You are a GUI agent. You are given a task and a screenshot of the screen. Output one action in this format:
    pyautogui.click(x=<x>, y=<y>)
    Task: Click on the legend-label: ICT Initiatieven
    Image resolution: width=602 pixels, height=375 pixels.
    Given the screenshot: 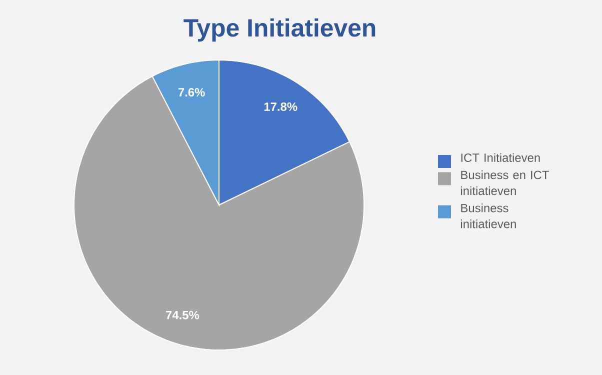 What is the action you would take?
    pyautogui.click(x=500, y=157)
    